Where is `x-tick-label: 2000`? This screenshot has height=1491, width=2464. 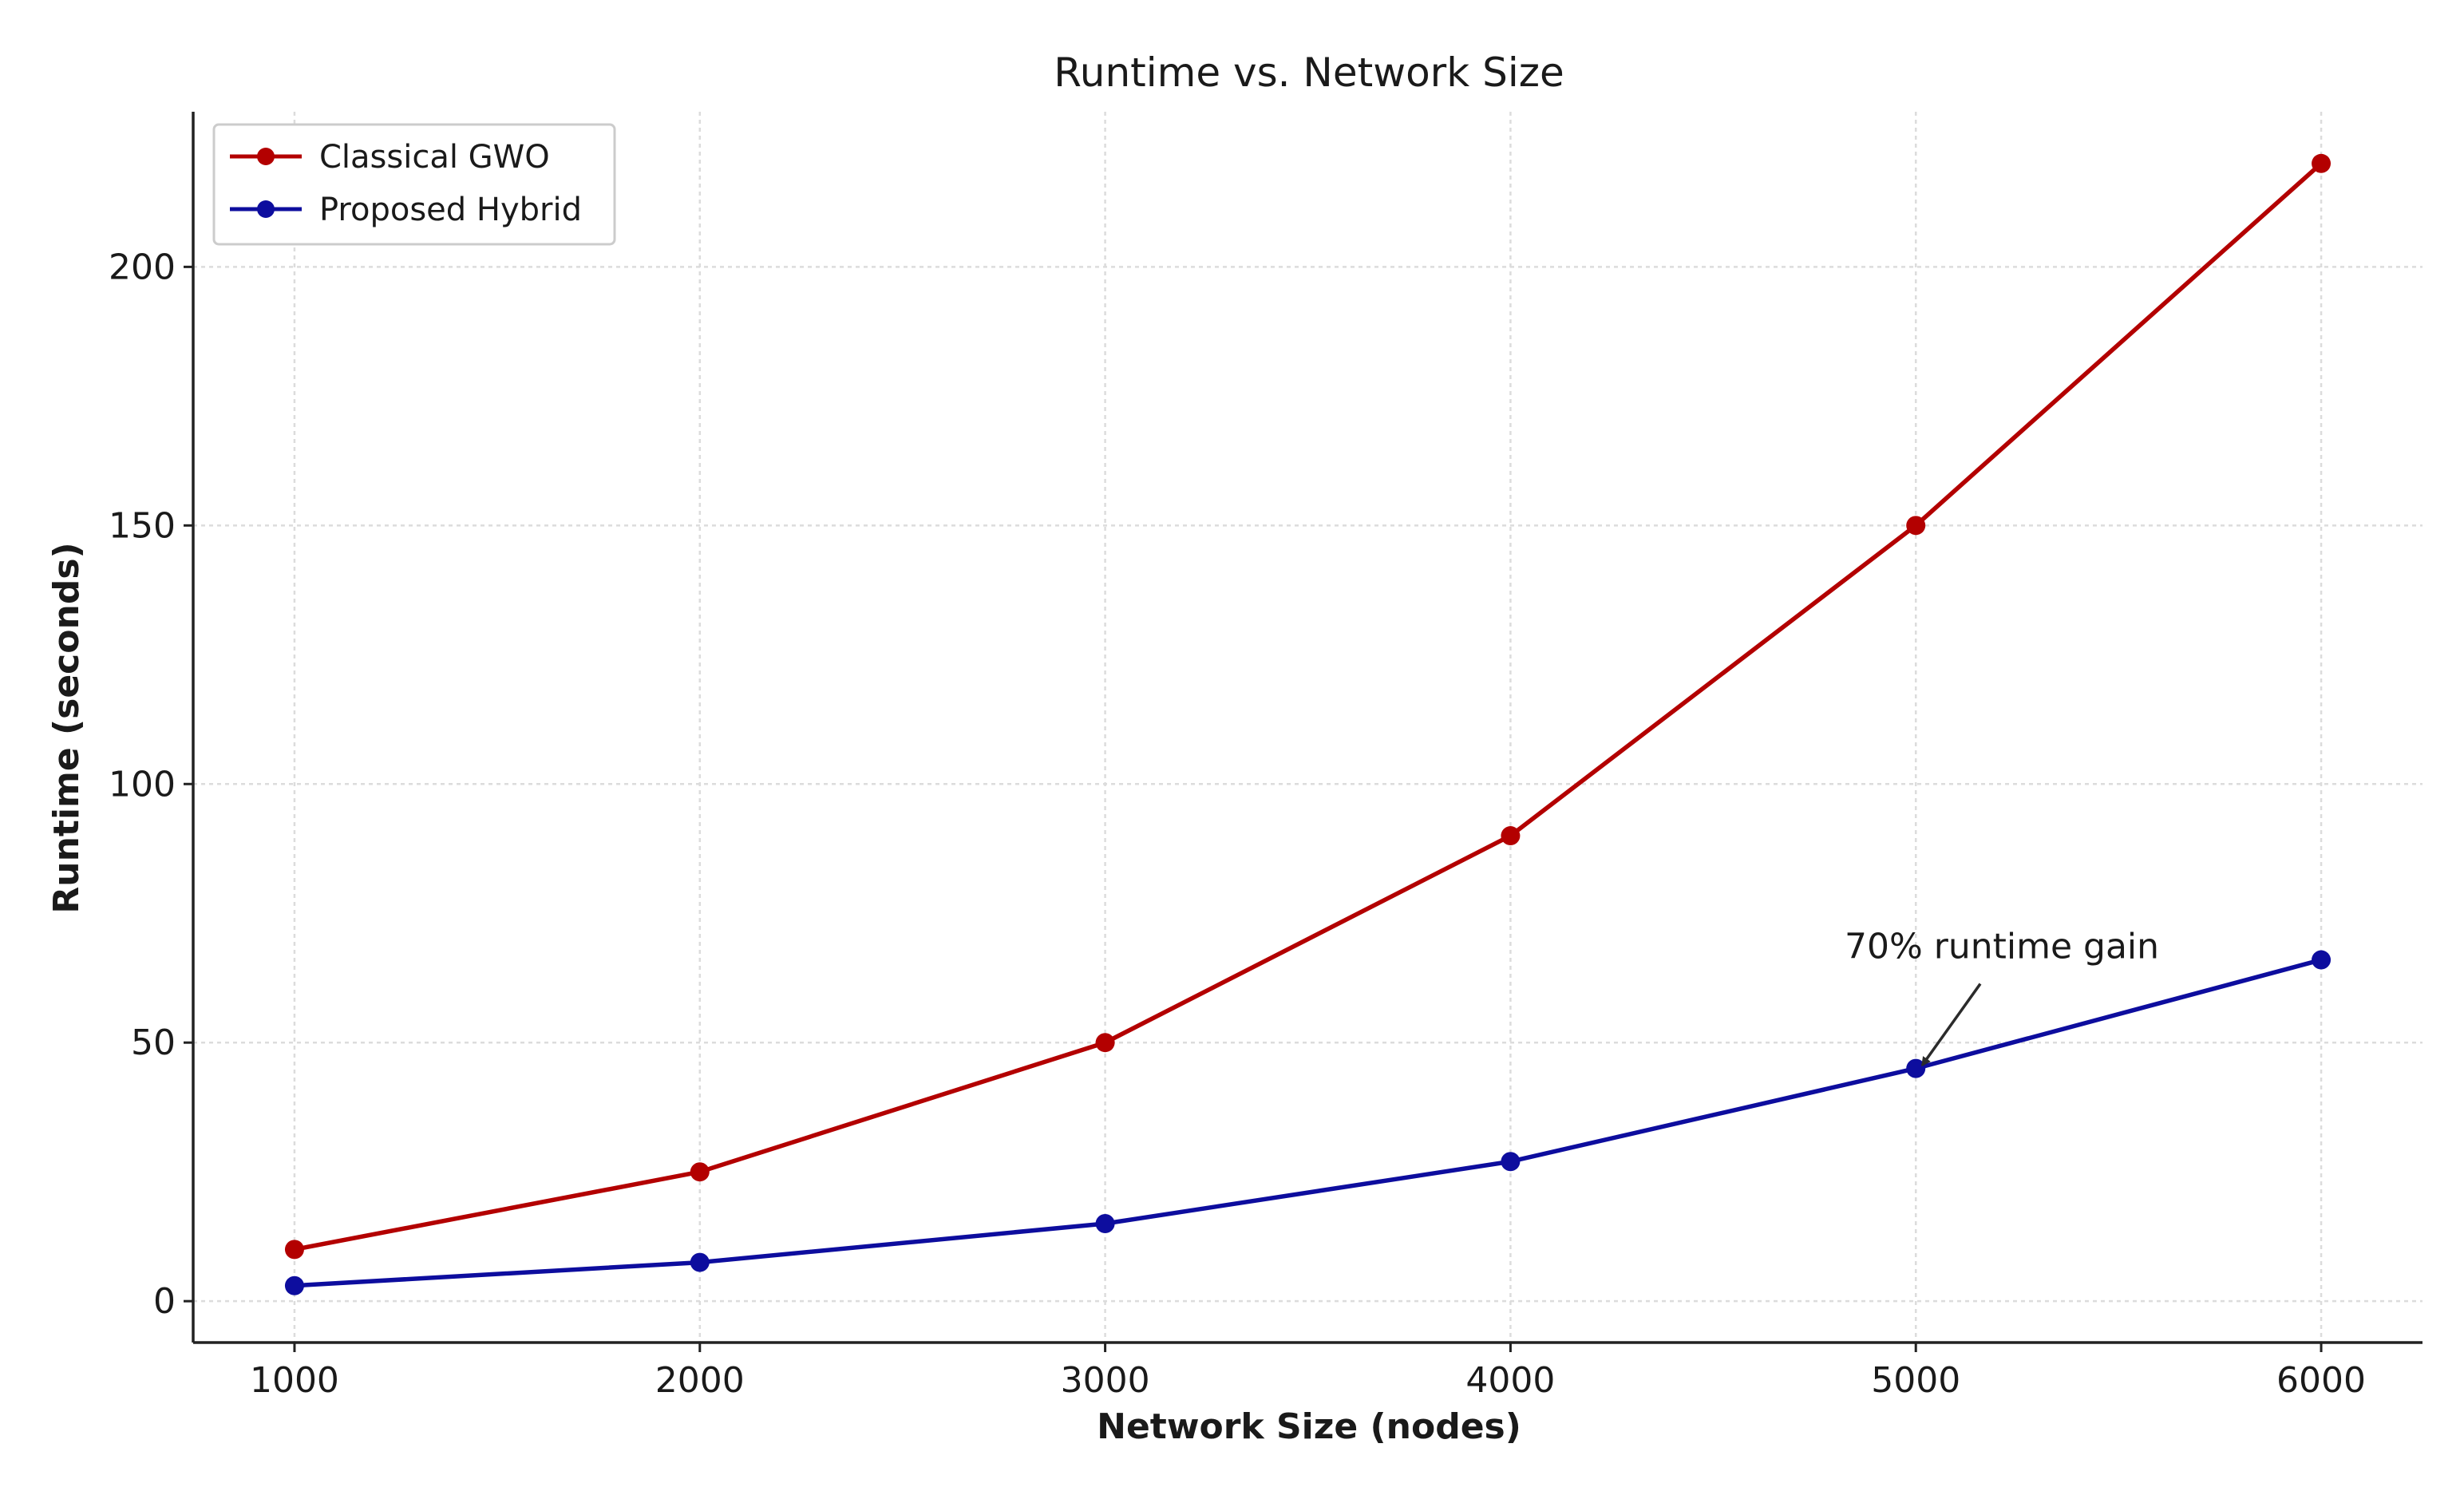 x-tick-label: 2000 is located at coordinates (700, 1381).